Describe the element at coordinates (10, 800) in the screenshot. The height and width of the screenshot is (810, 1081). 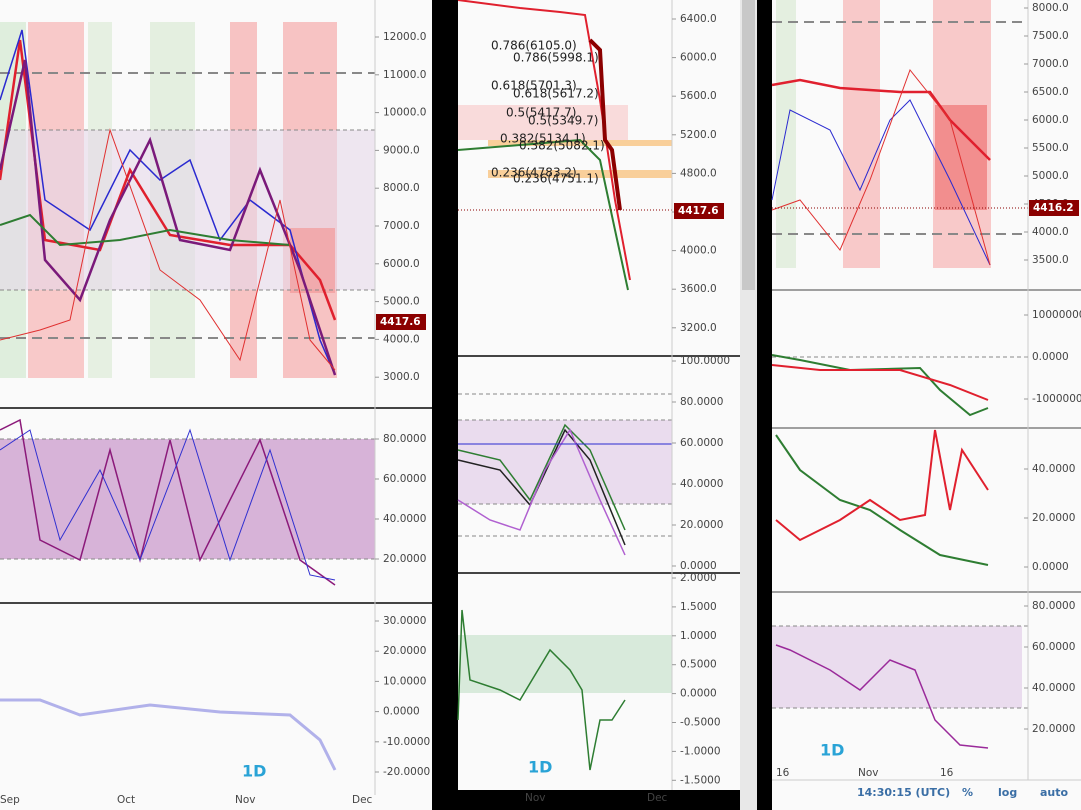
I see `time-label: Sep` at that location.